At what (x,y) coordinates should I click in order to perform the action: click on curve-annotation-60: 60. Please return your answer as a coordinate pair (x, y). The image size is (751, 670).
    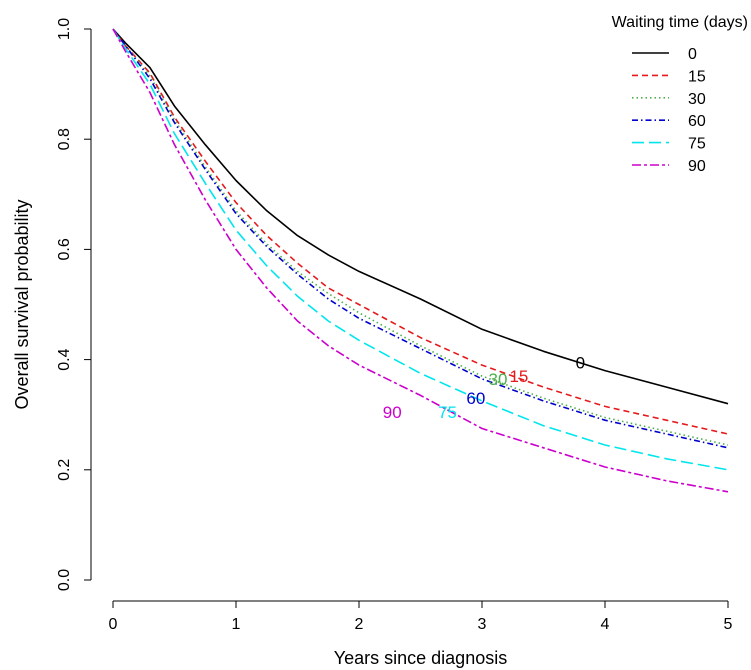
    Looking at the image, I should click on (475, 398).